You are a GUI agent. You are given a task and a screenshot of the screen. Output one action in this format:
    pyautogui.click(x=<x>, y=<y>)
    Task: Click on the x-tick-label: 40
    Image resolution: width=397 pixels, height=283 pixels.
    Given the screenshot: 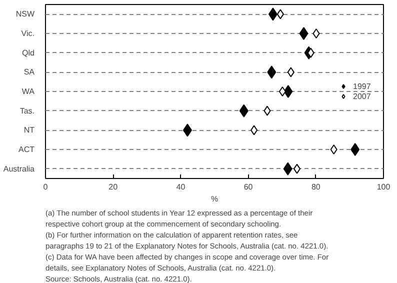 What is the action you would take?
    pyautogui.click(x=181, y=187)
    